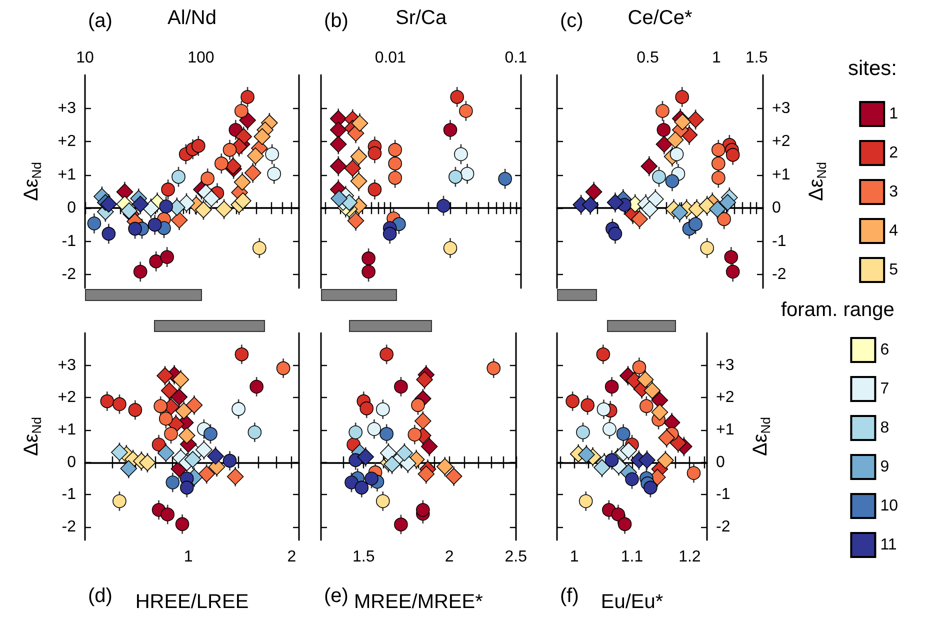 This screenshot has height=617, width=925. What do you see at coordinates (569, 596) in the screenshot?
I see `text: (f)` at bounding box center [569, 596].